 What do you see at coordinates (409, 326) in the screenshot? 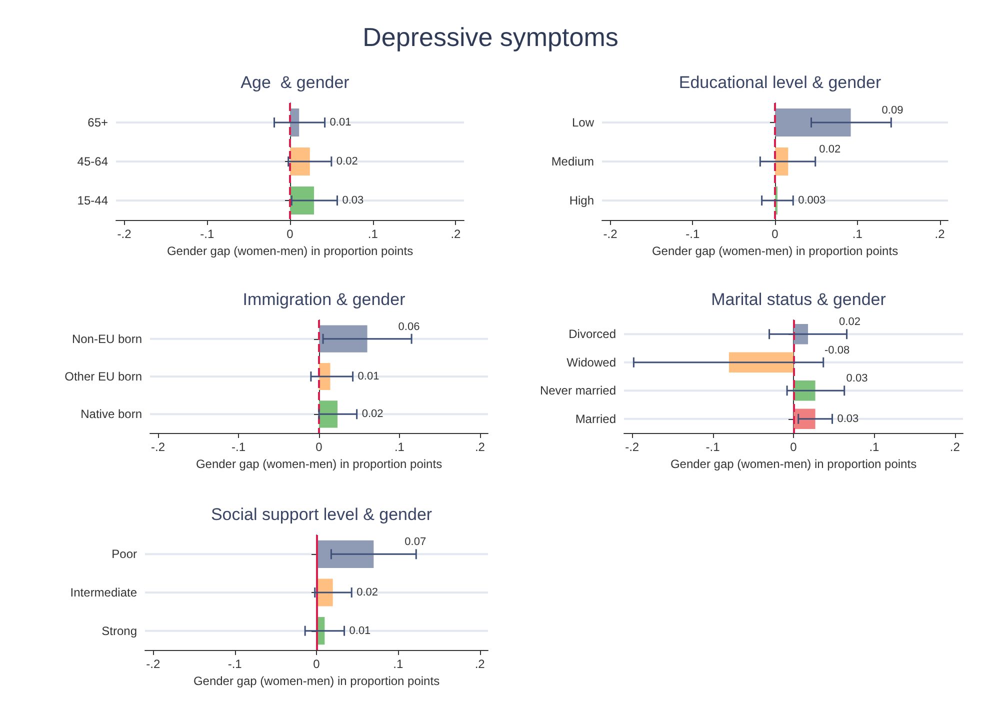
I see `data-label: 0.06` at bounding box center [409, 326].